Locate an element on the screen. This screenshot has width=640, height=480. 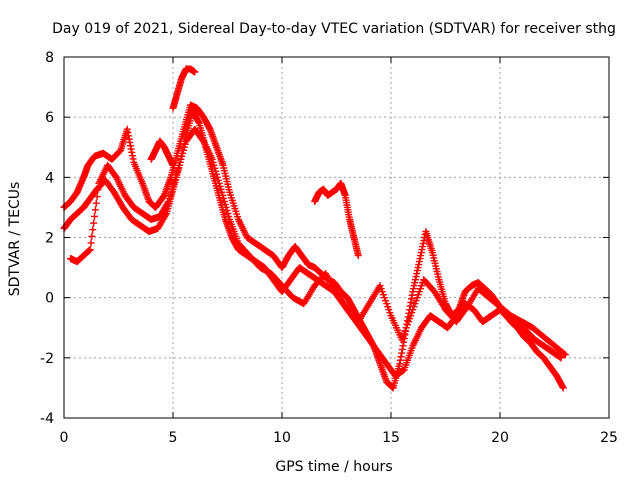
x-tick-label: 10 is located at coordinates (282, 438).